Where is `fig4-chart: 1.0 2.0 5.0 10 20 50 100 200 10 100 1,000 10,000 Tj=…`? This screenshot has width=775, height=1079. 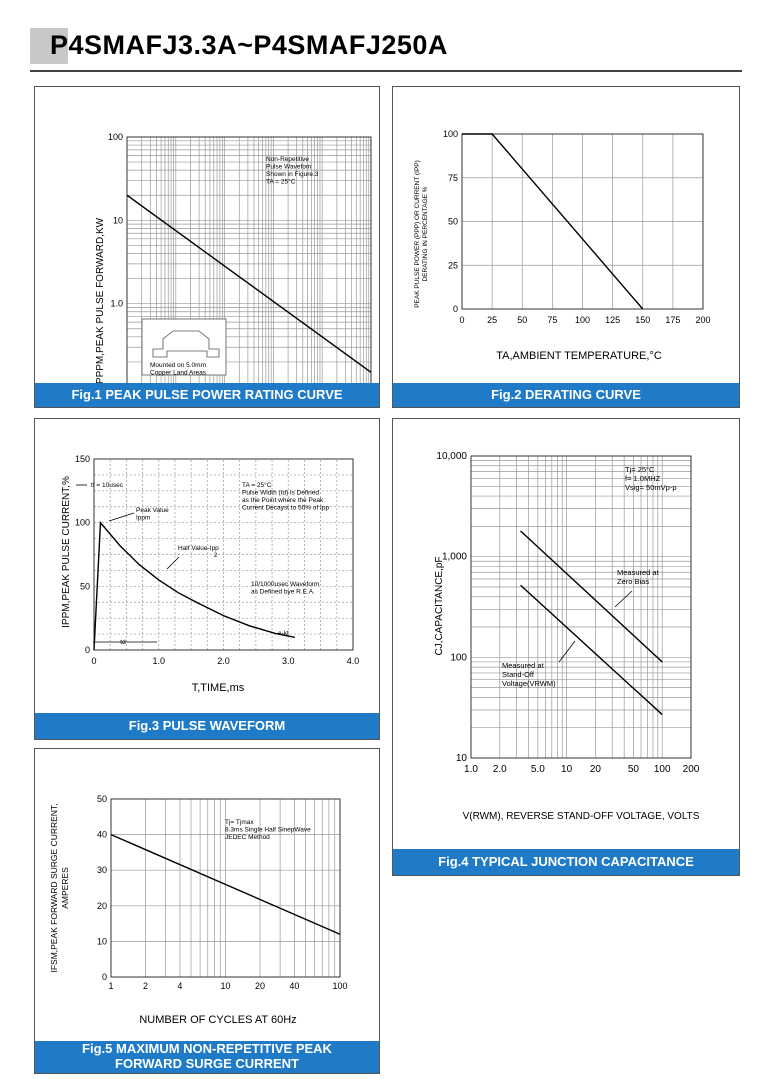
fig4-chart: 1.0 2.0 5.0 10 20 50 100 200 10 100 1,000 10,000 Tj=… is located at coordinates (567, 636).